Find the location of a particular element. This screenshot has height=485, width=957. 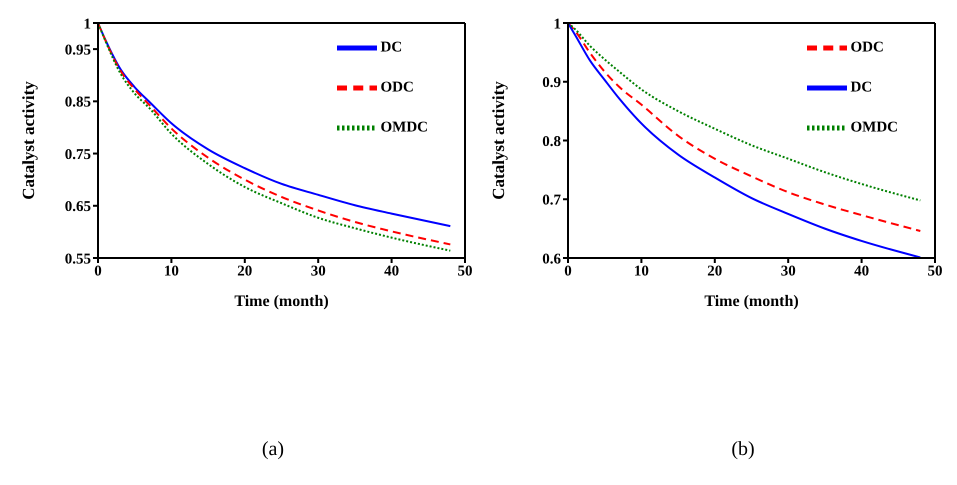

y-tick-label: 0.55 is located at coordinates (77, 259).